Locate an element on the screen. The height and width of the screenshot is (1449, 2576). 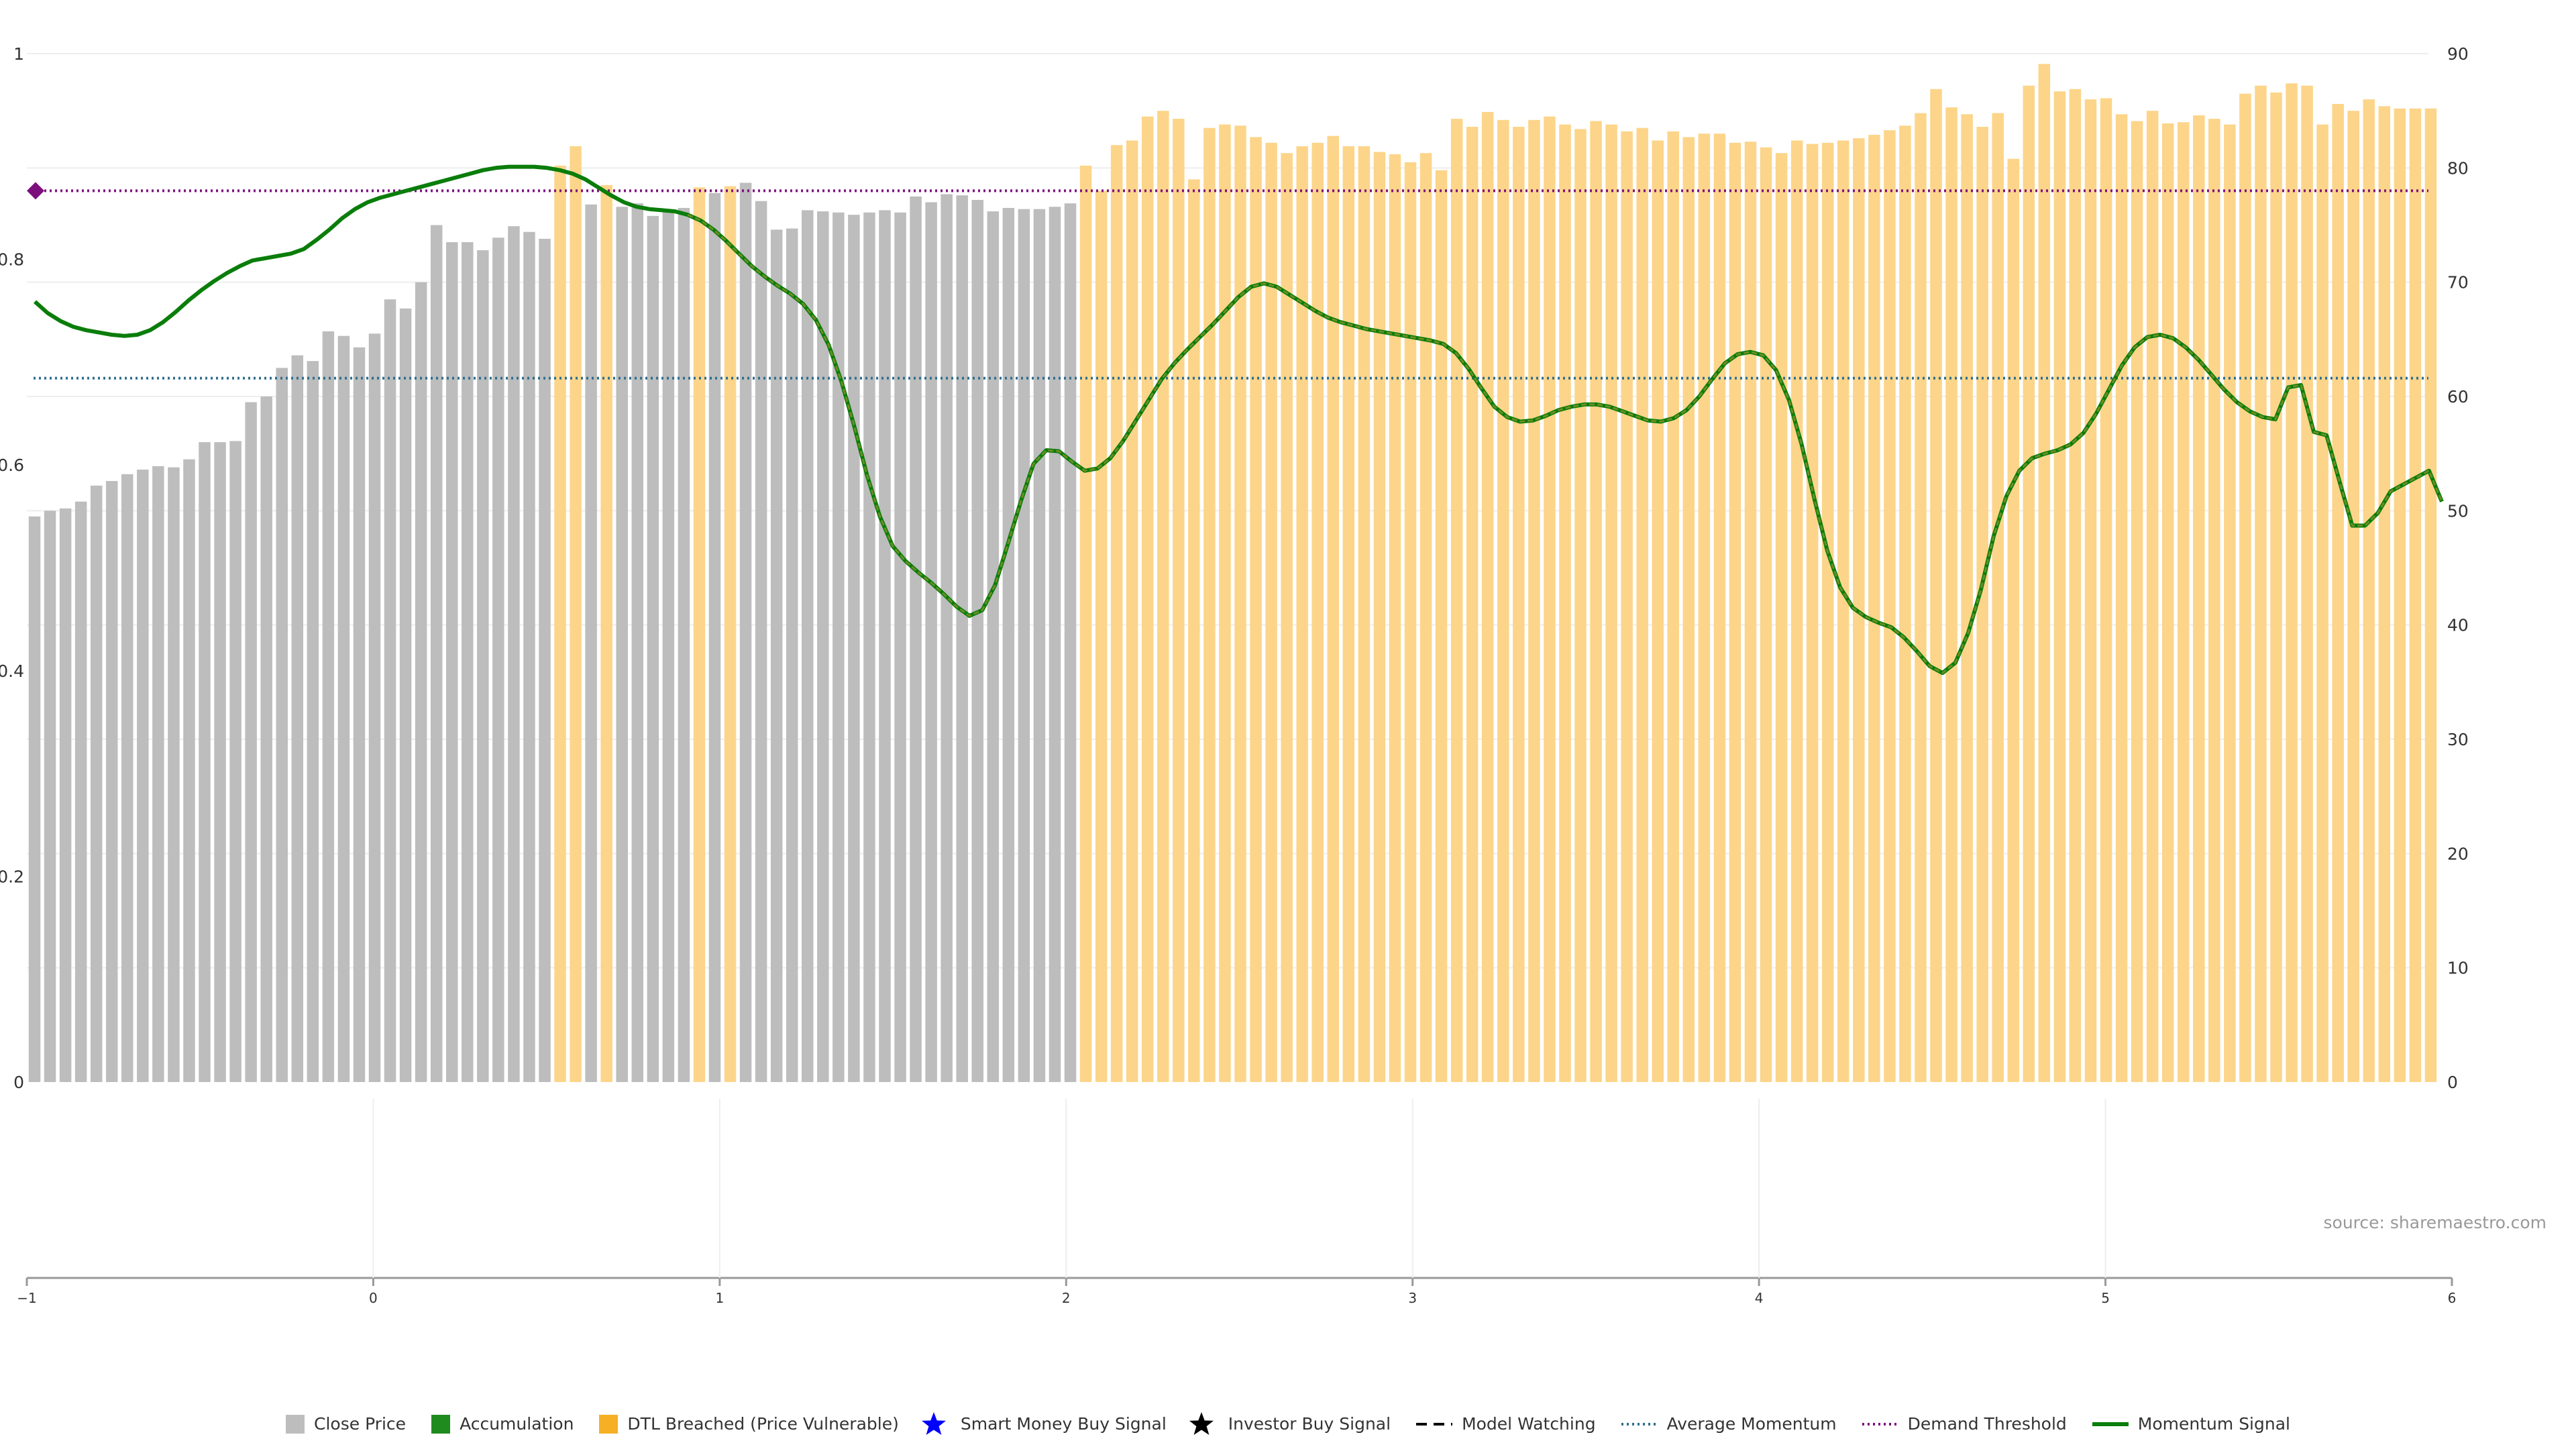
demand-threshold-marker is located at coordinates (35, 191).